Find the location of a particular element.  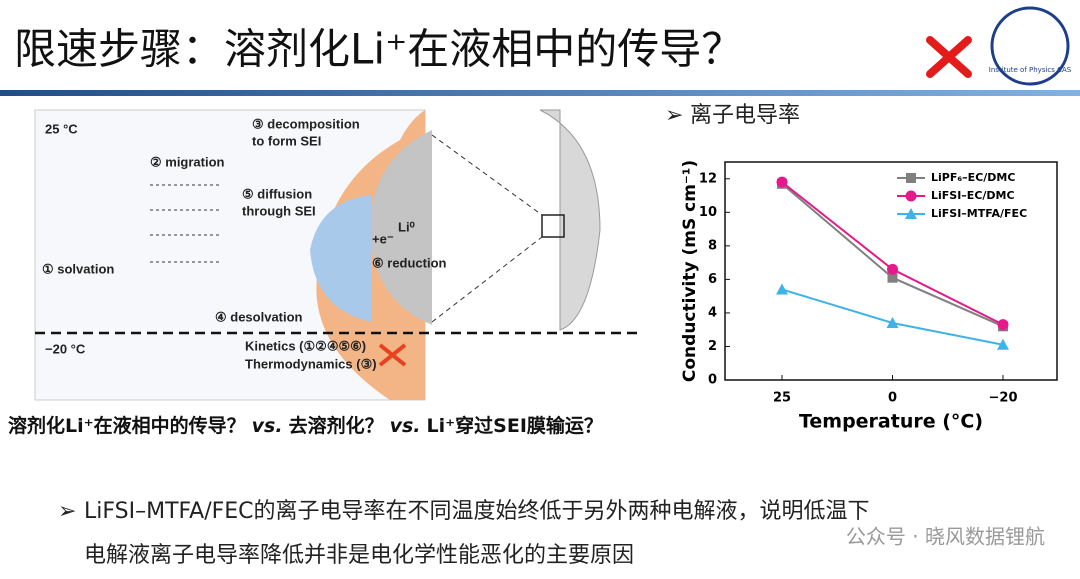

label: ④ desolvation is located at coordinates (259, 316).